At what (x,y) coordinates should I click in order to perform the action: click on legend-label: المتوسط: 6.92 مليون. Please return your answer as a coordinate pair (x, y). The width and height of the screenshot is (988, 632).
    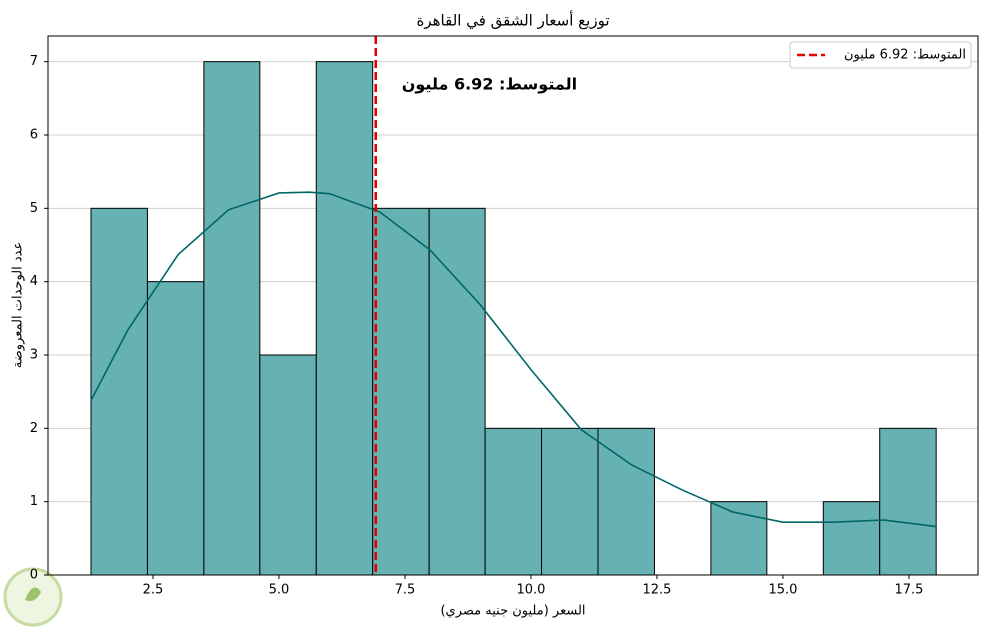
    Looking at the image, I should click on (905, 55).